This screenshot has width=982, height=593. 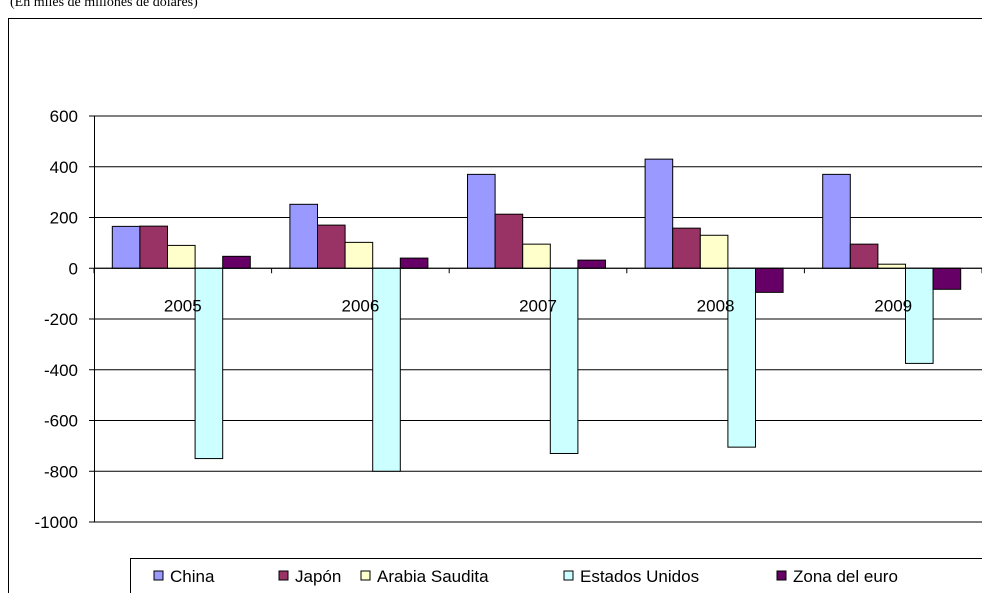 I want to click on x-tick-label: 2007, so click(x=538, y=305).